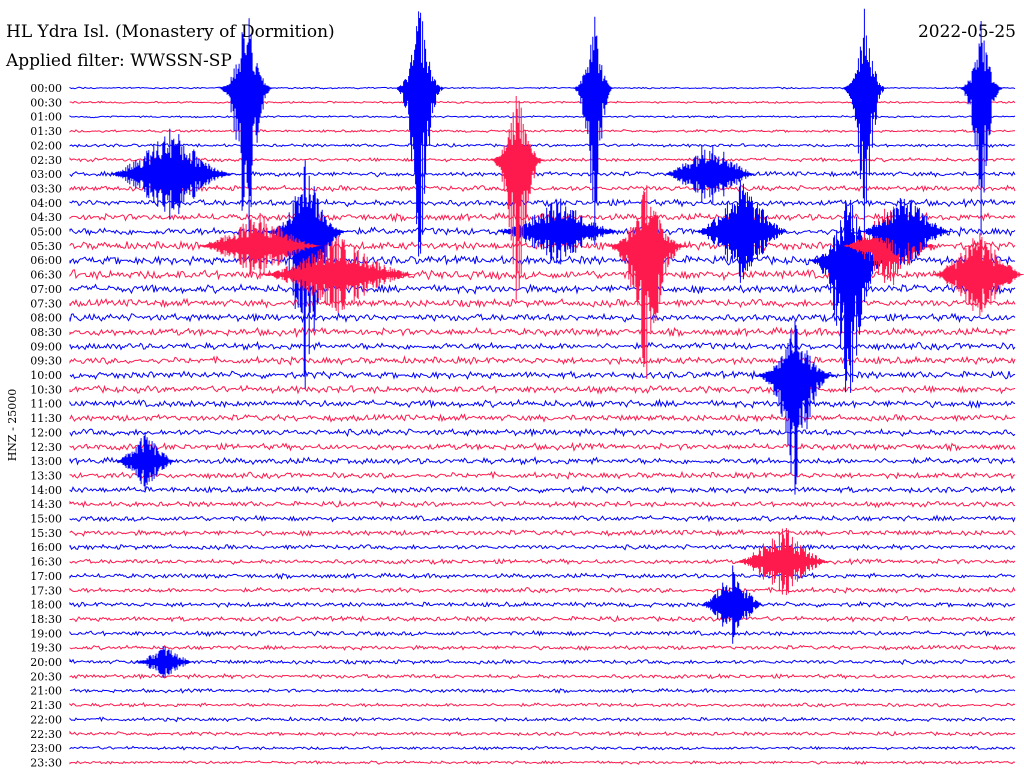  I want to click on row-time-label: 17:30, so click(46, 590).